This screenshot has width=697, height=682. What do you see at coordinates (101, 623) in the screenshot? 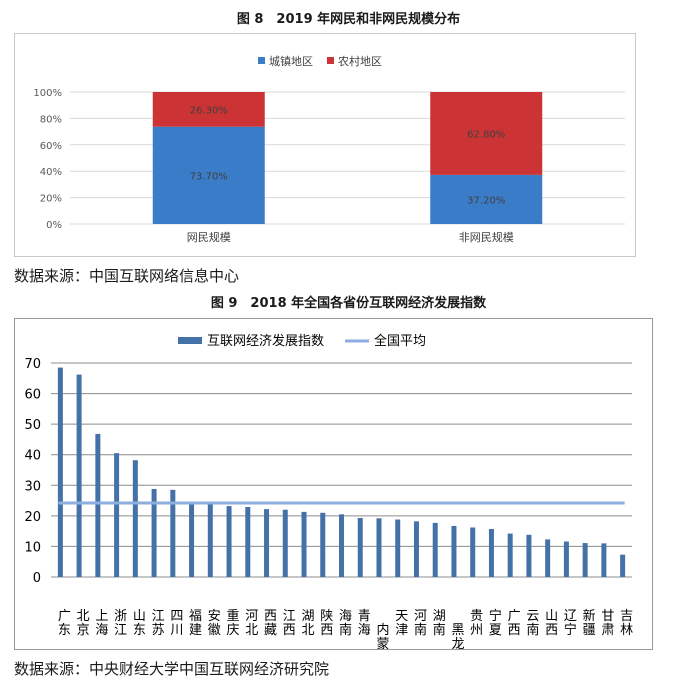
I see `x-category-label: 上海` at bounding box center [101, 623].